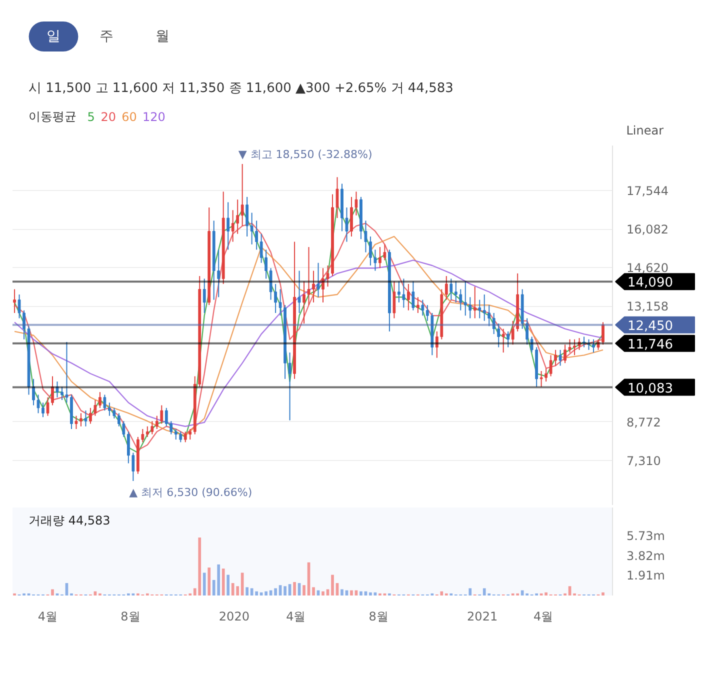  I want to click on ref-line-label: 10,083, so click(650, 388).